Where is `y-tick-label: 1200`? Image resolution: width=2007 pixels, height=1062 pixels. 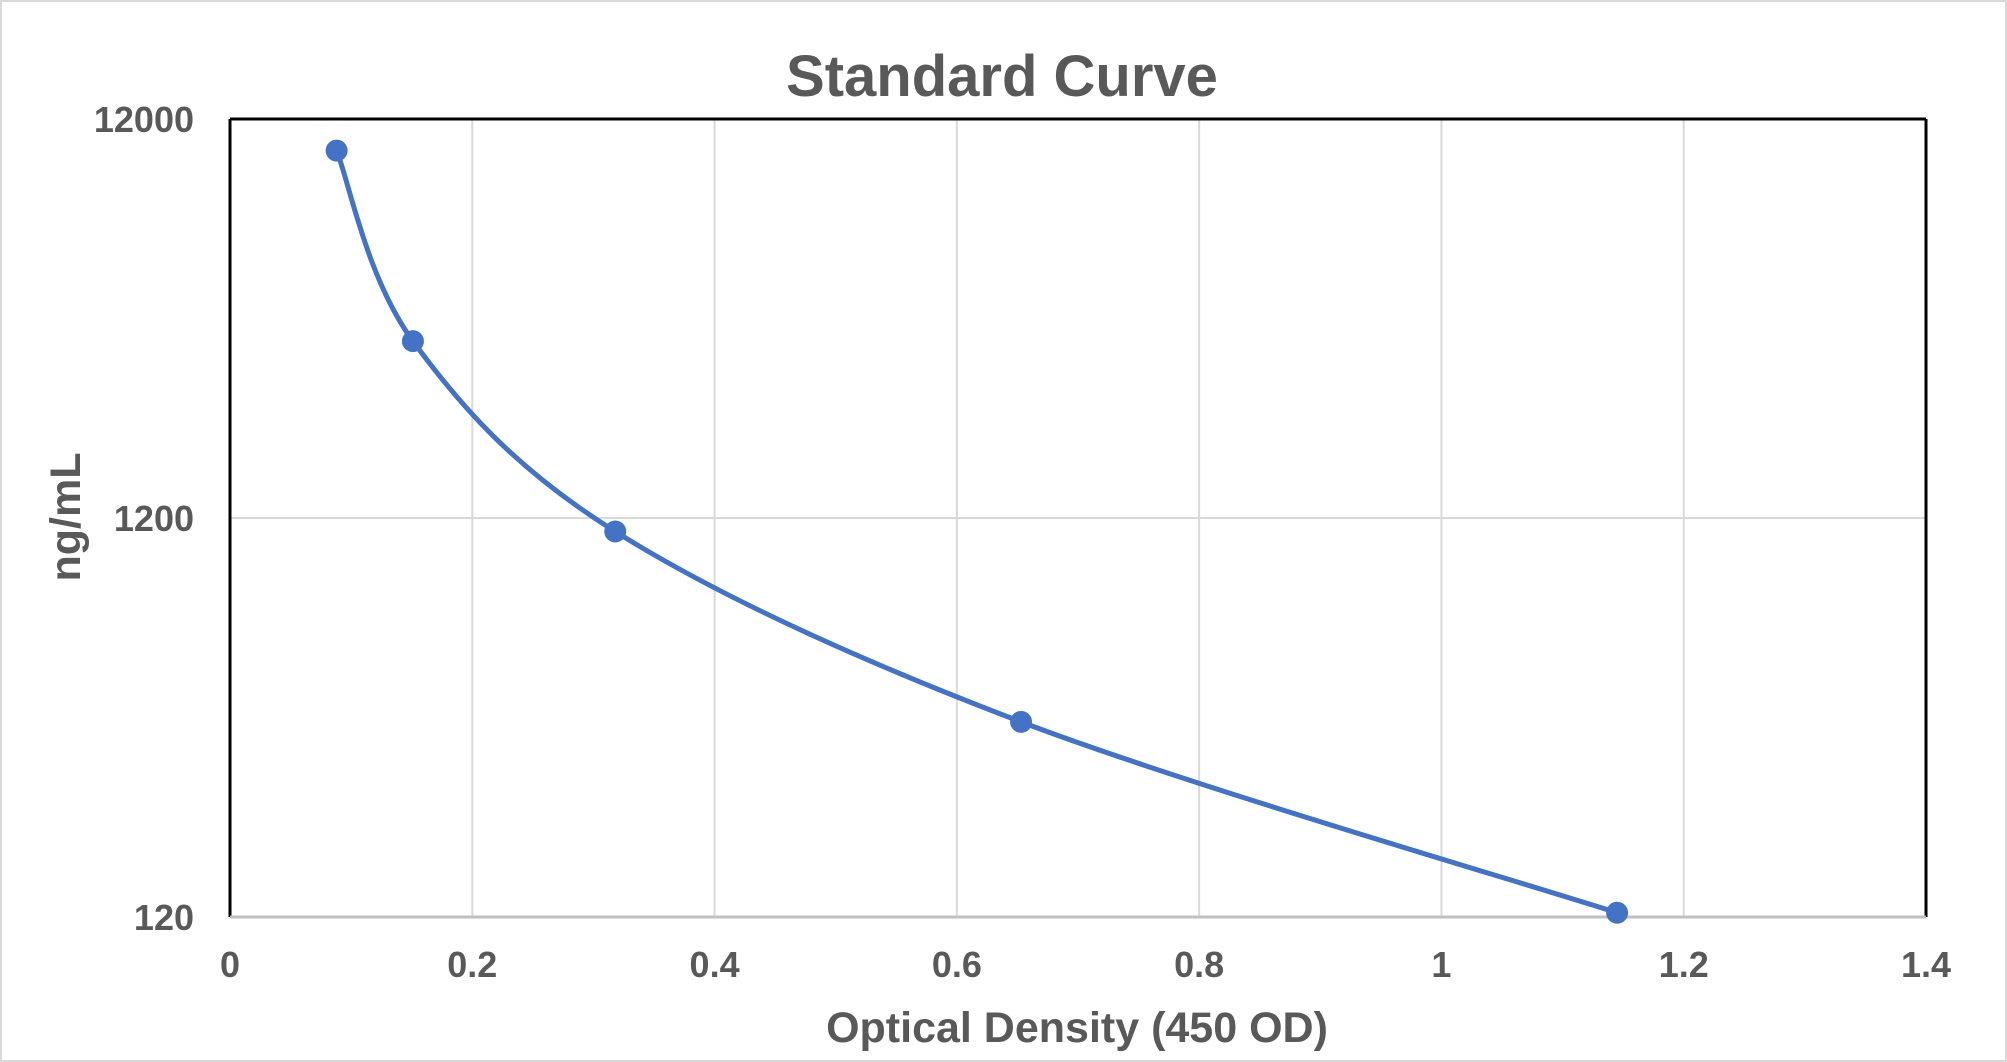 y-tick-label: 1200 is located at coordinates (154, 518).